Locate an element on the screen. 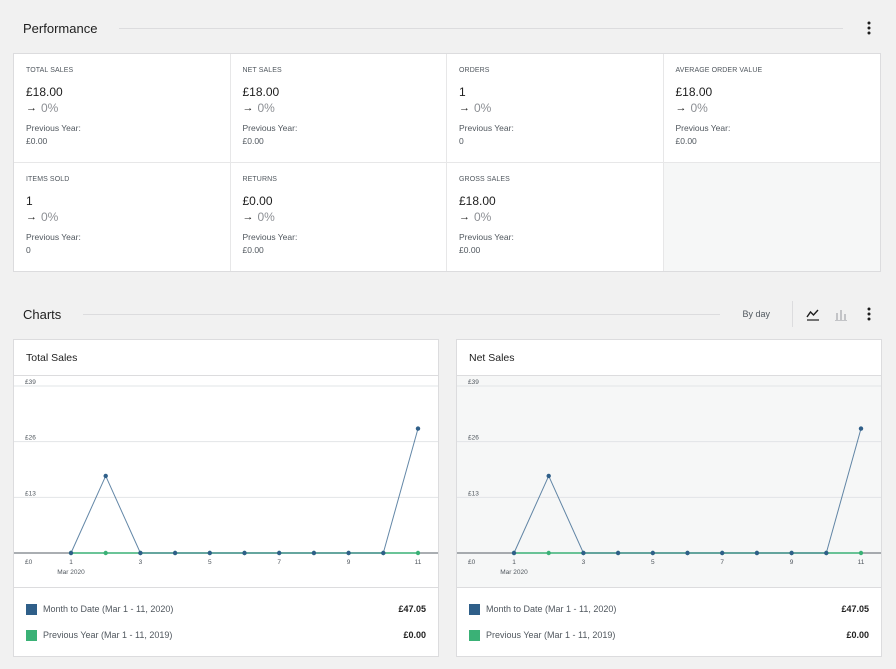 Image resolution: width=896 pixels, height=669 pixels. charts-divider is located at coordinates (402, 314).